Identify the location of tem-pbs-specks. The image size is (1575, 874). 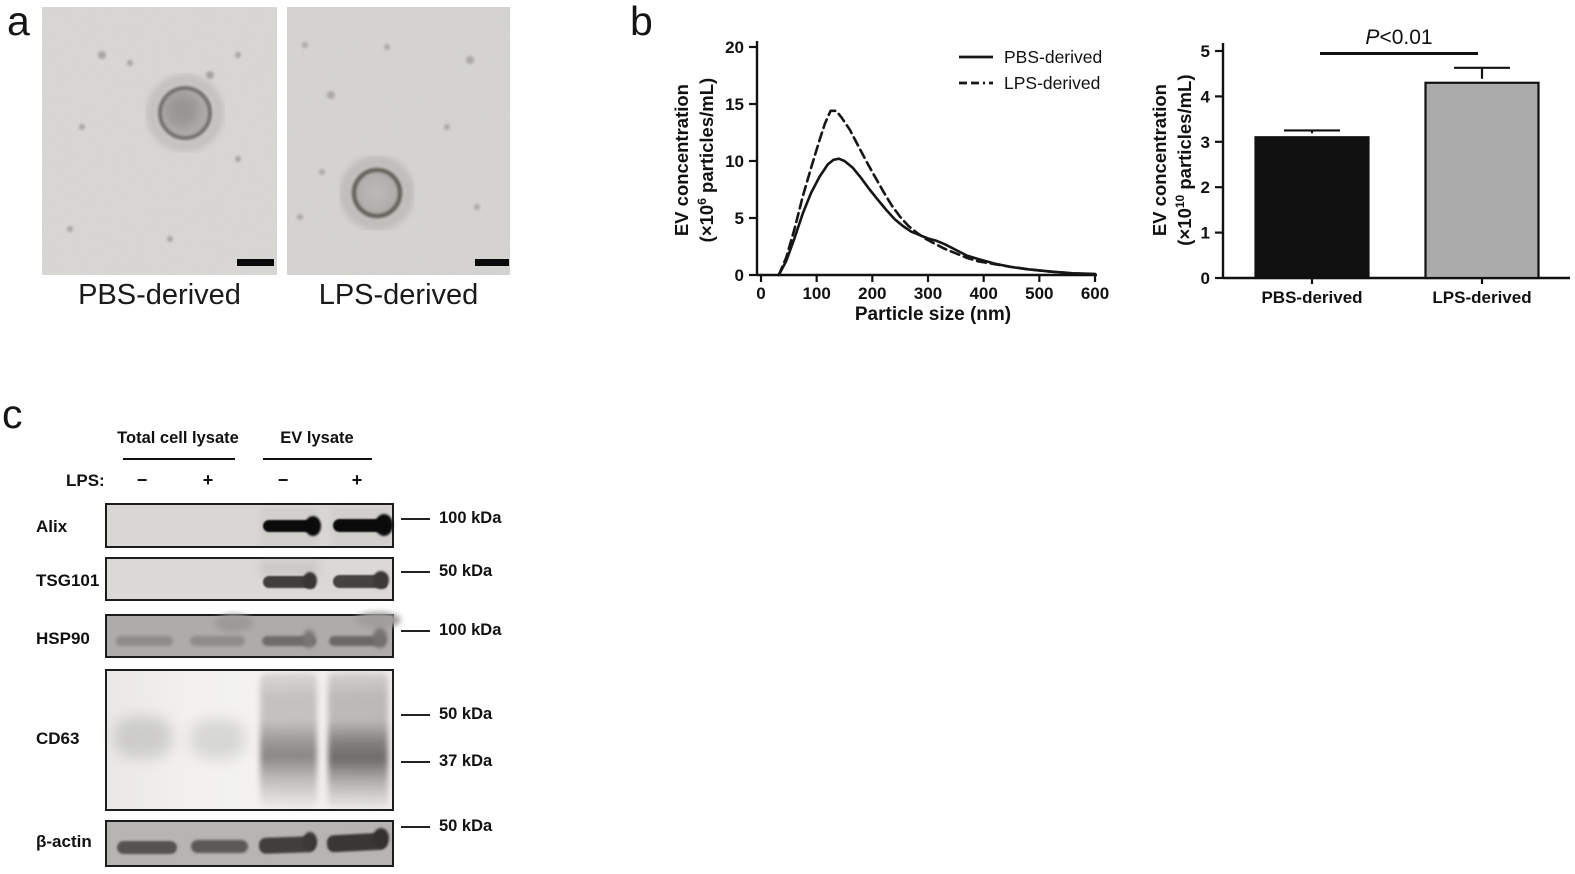
(154, 146).